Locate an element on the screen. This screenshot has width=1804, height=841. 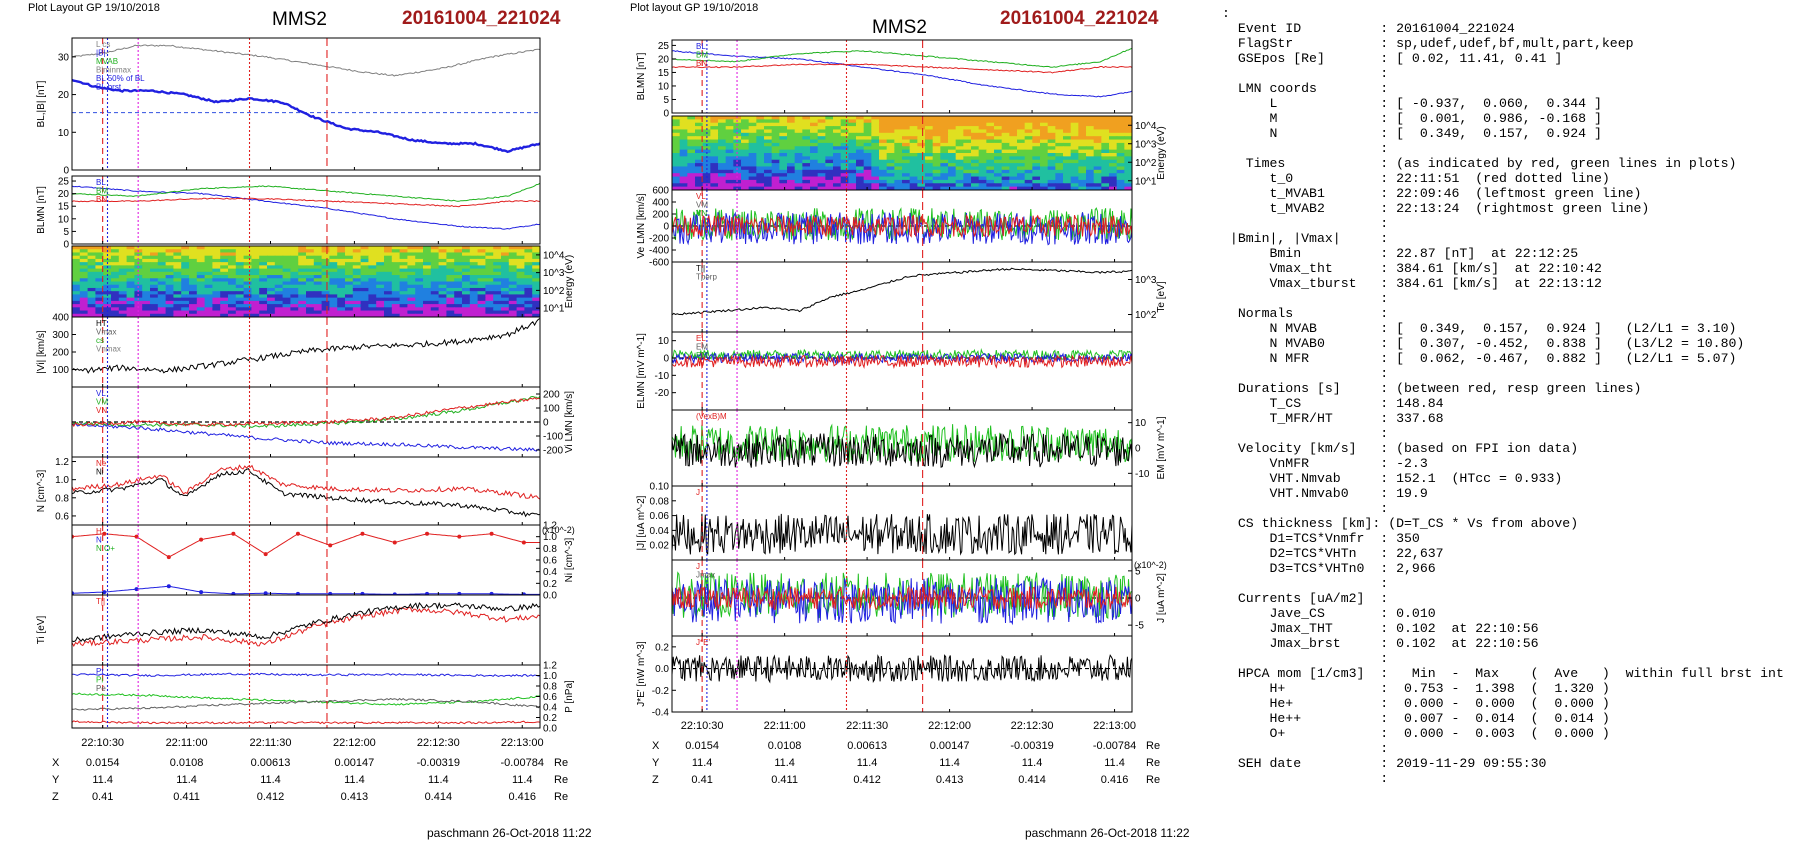
coord-unit: Re is located at coordinates (1153, 746).